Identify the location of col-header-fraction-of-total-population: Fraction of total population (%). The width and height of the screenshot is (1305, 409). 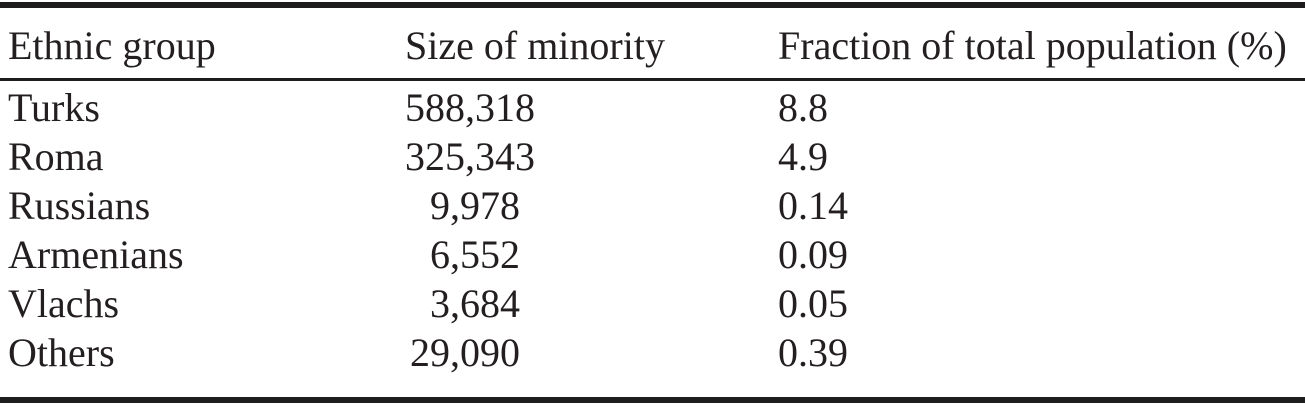
(1041, 44).